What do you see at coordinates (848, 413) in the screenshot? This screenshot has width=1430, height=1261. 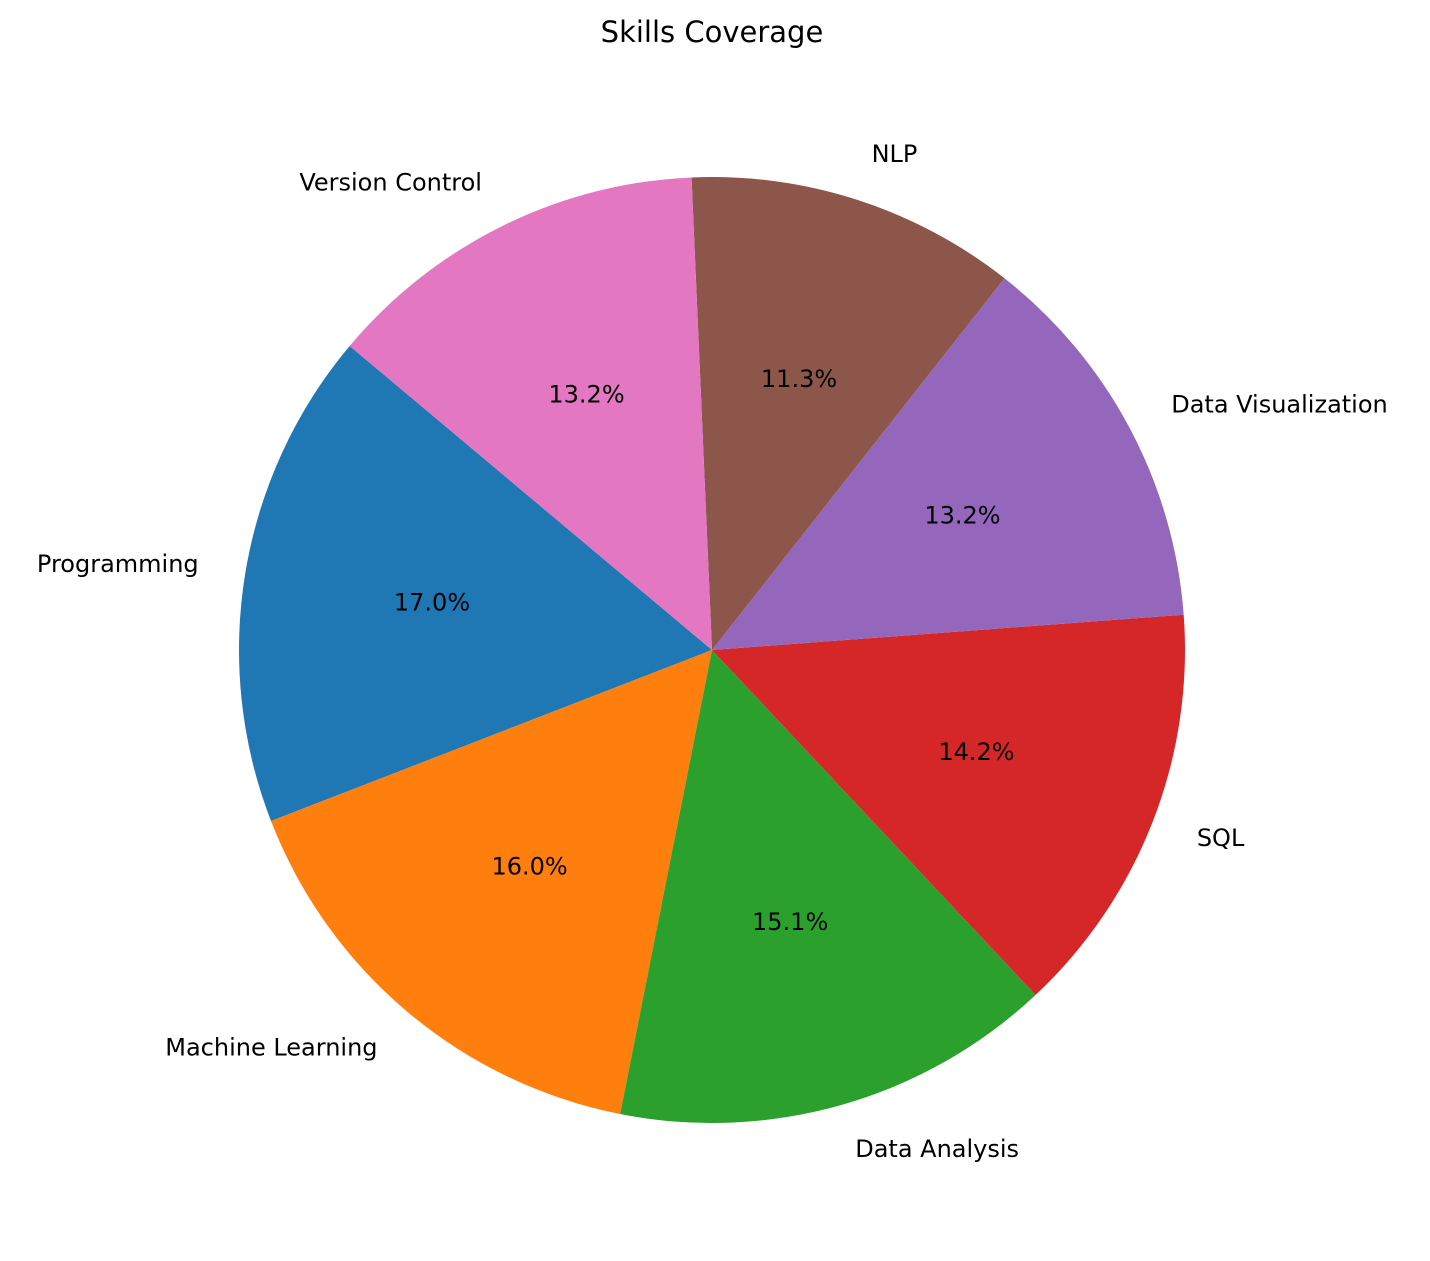 I see `pie-slice-nlp` at bounding box center [848, 413].